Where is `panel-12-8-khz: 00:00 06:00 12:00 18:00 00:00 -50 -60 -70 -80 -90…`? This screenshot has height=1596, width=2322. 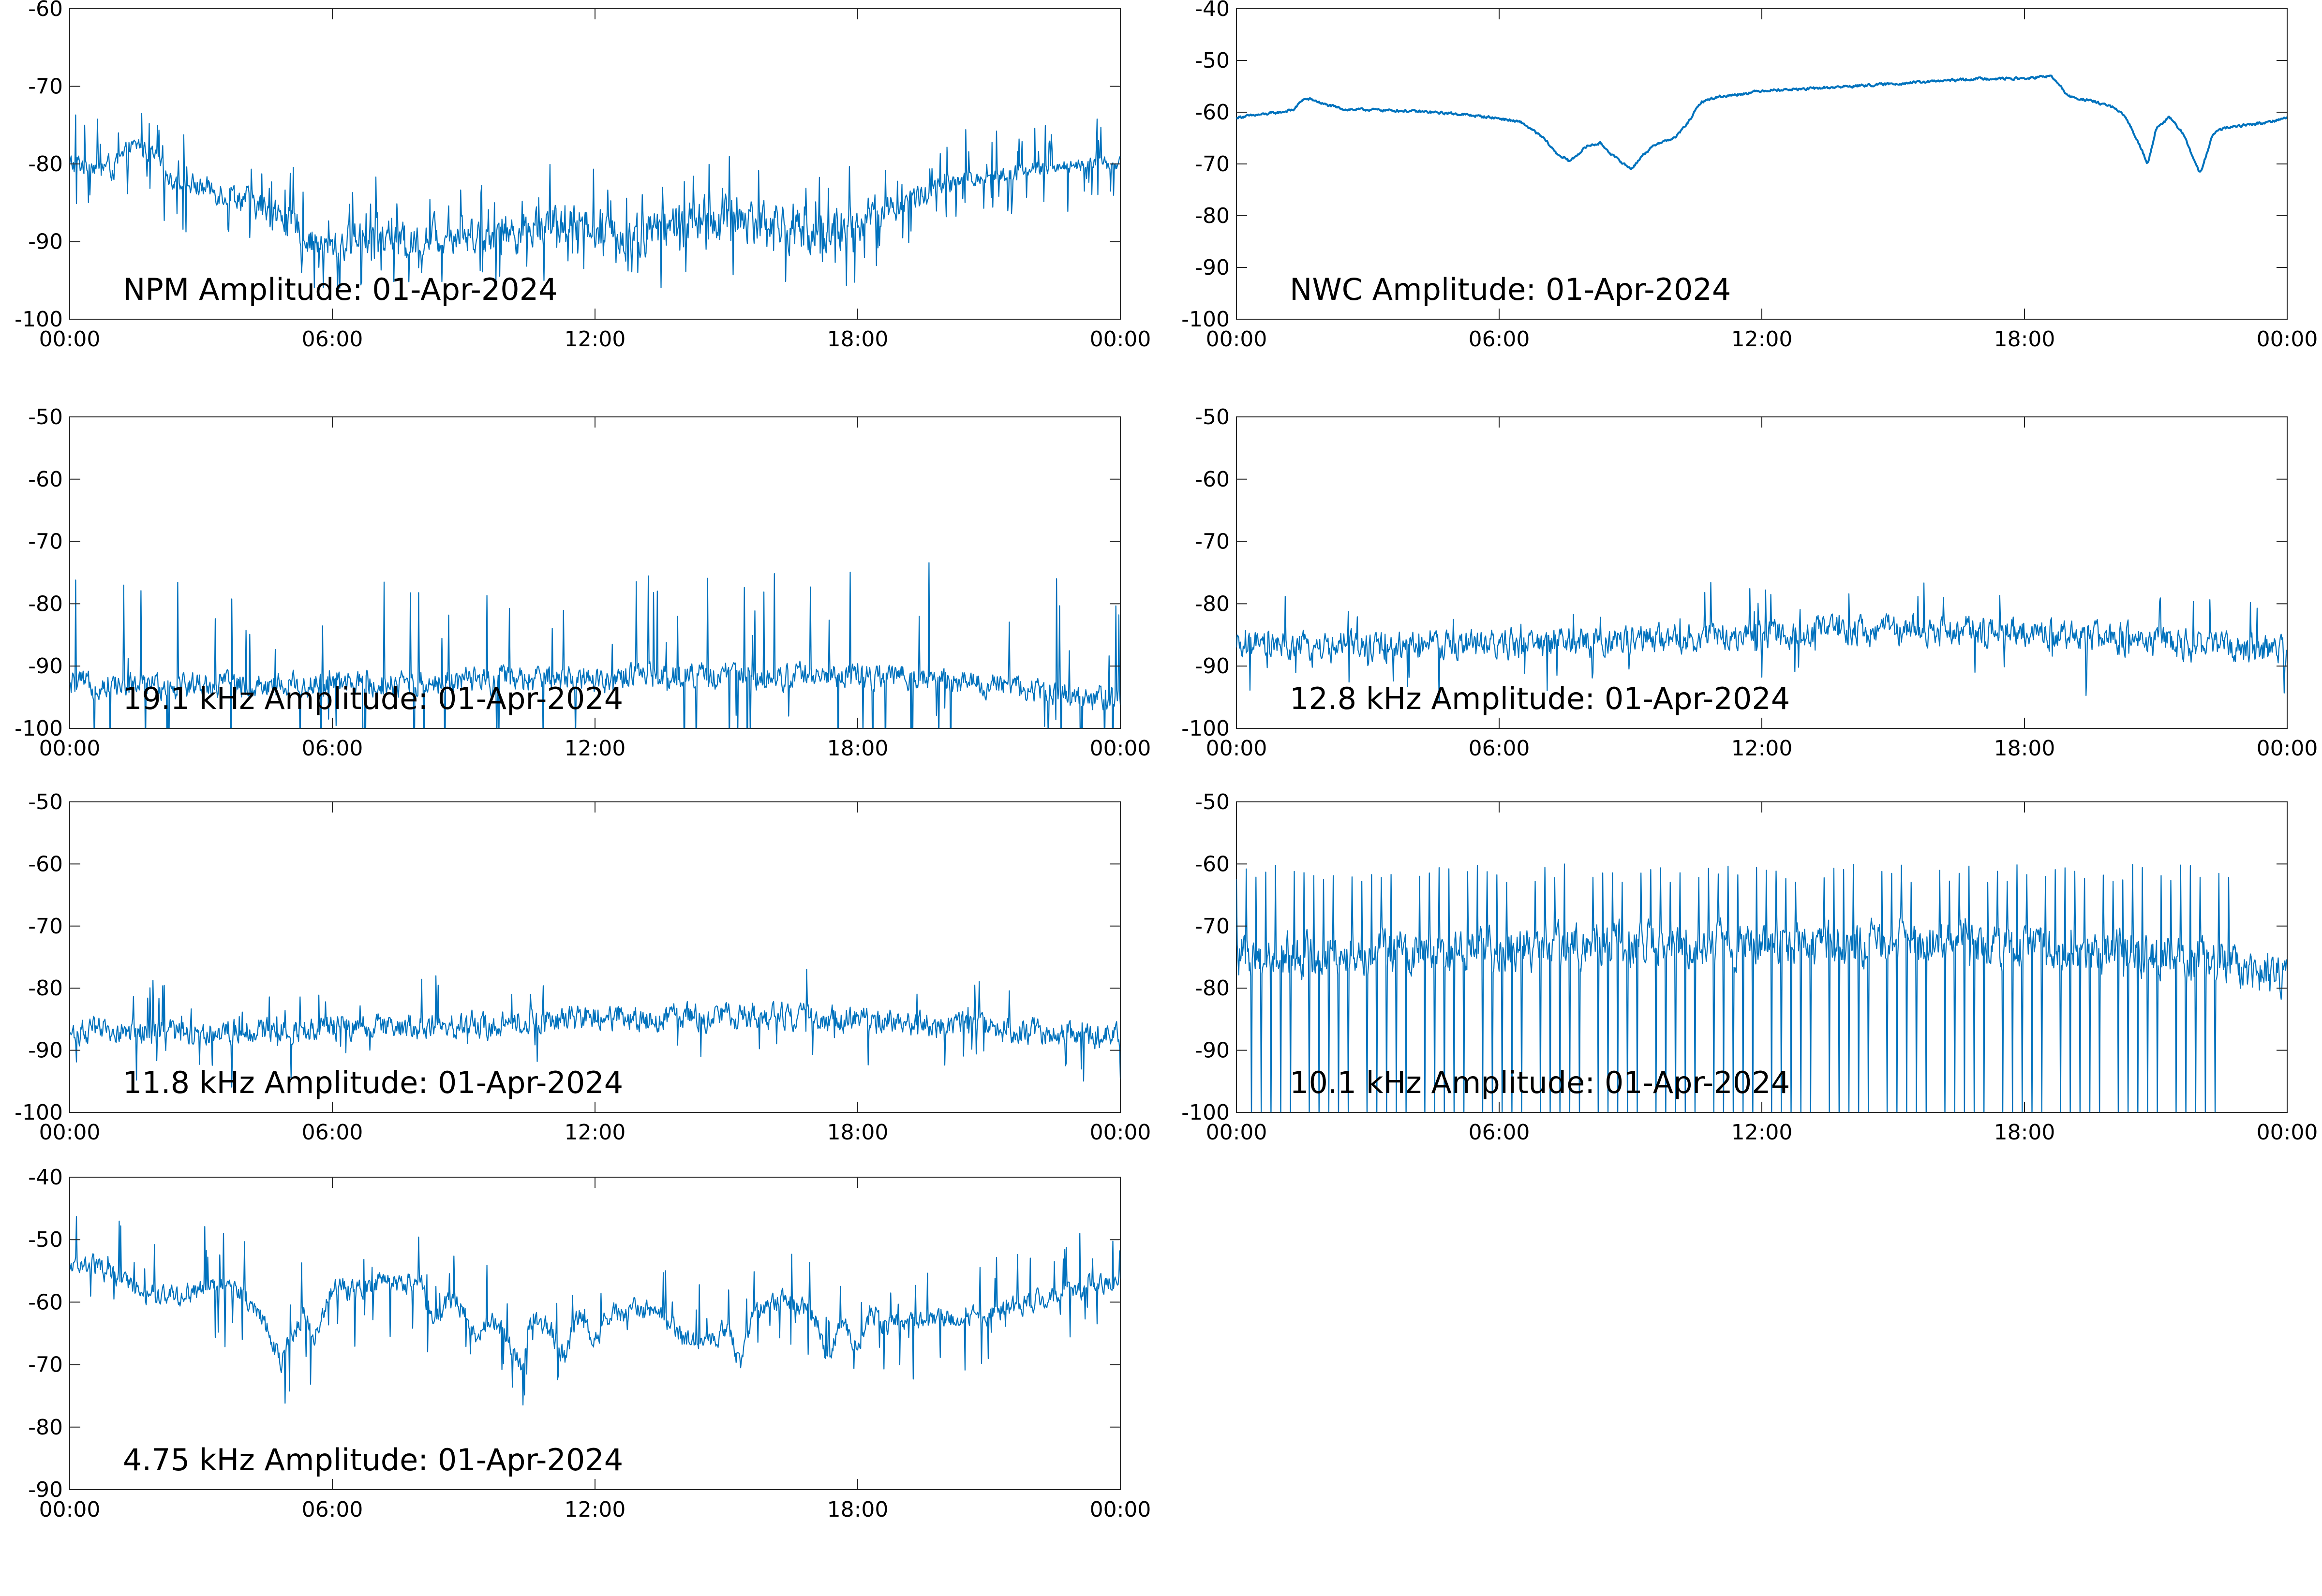
panel-12-8-khz: 00:00 06:00 12:00 18:00 00:00 -50 -60 -70 -80 -90… is located at coordinates (1749, 583).